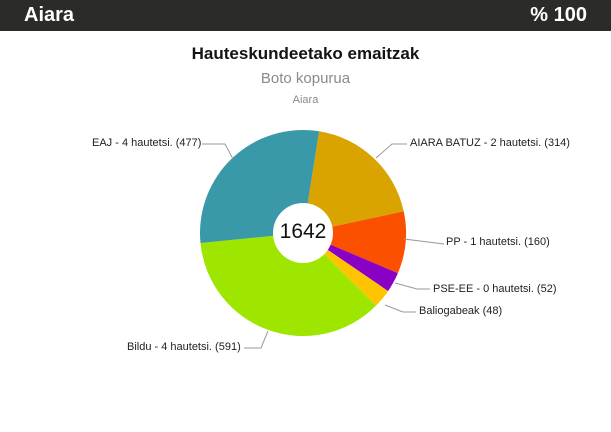 Image resolution: width=611 pixels, height=432 pixels. Describe the element at coordinates (490, 143) in the screenshot. I see `slice-label-aiara-batuz: AIARA BATUZ - 2 hautetsi. (314)` at that location.